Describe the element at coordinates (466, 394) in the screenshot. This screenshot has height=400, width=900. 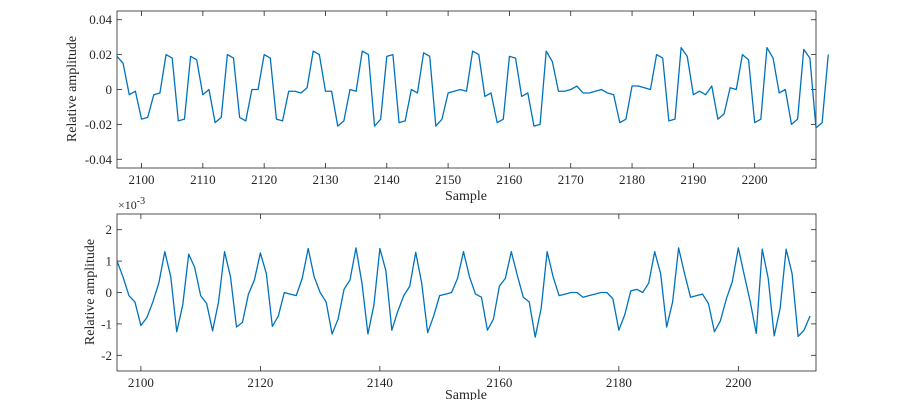
I see `bottom-x-axis-label: Sample` at that location.